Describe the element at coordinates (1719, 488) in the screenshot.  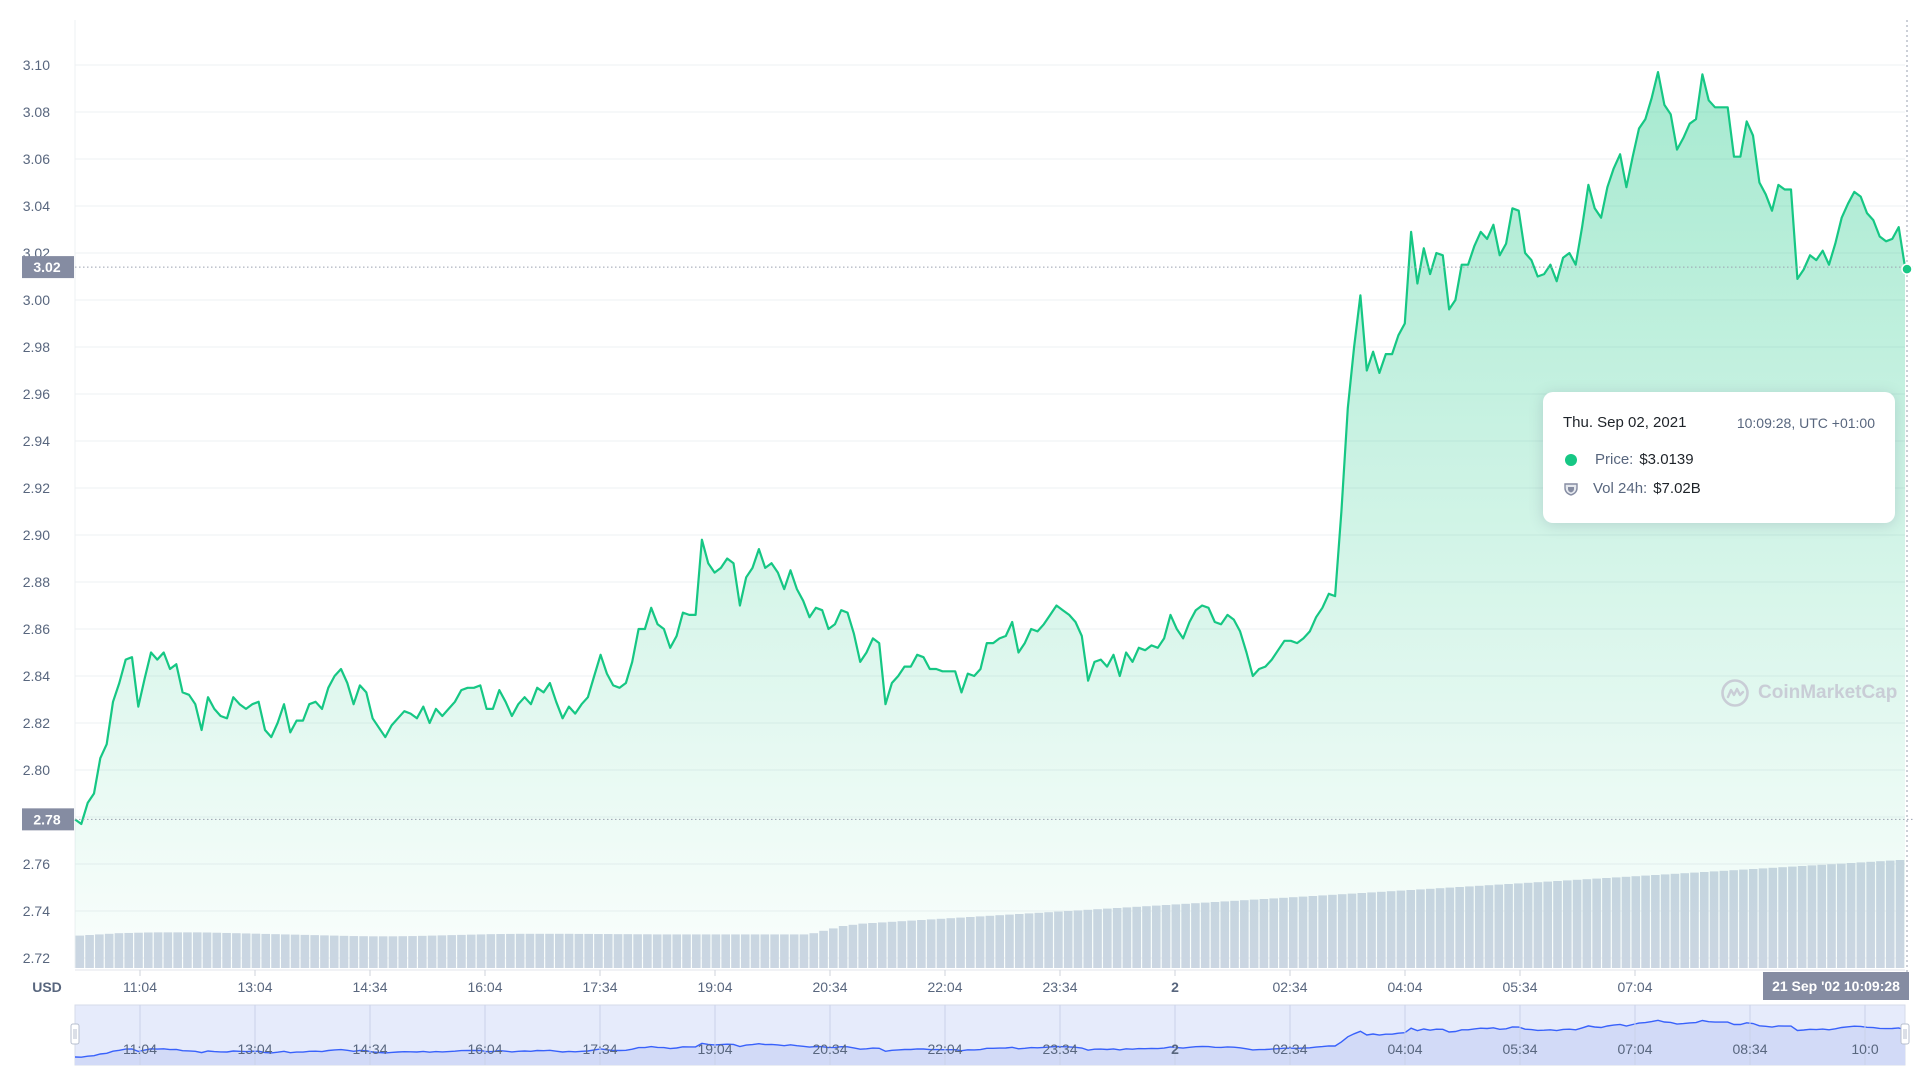
I see `tooltip-volume-row: Vol 24h: $7.02B` at that location.